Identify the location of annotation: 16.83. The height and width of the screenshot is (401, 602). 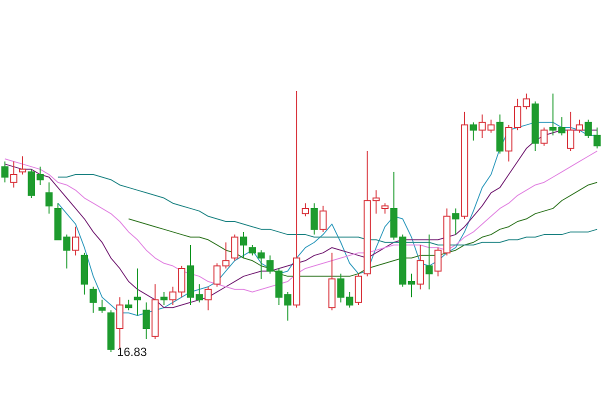
(132, 352).